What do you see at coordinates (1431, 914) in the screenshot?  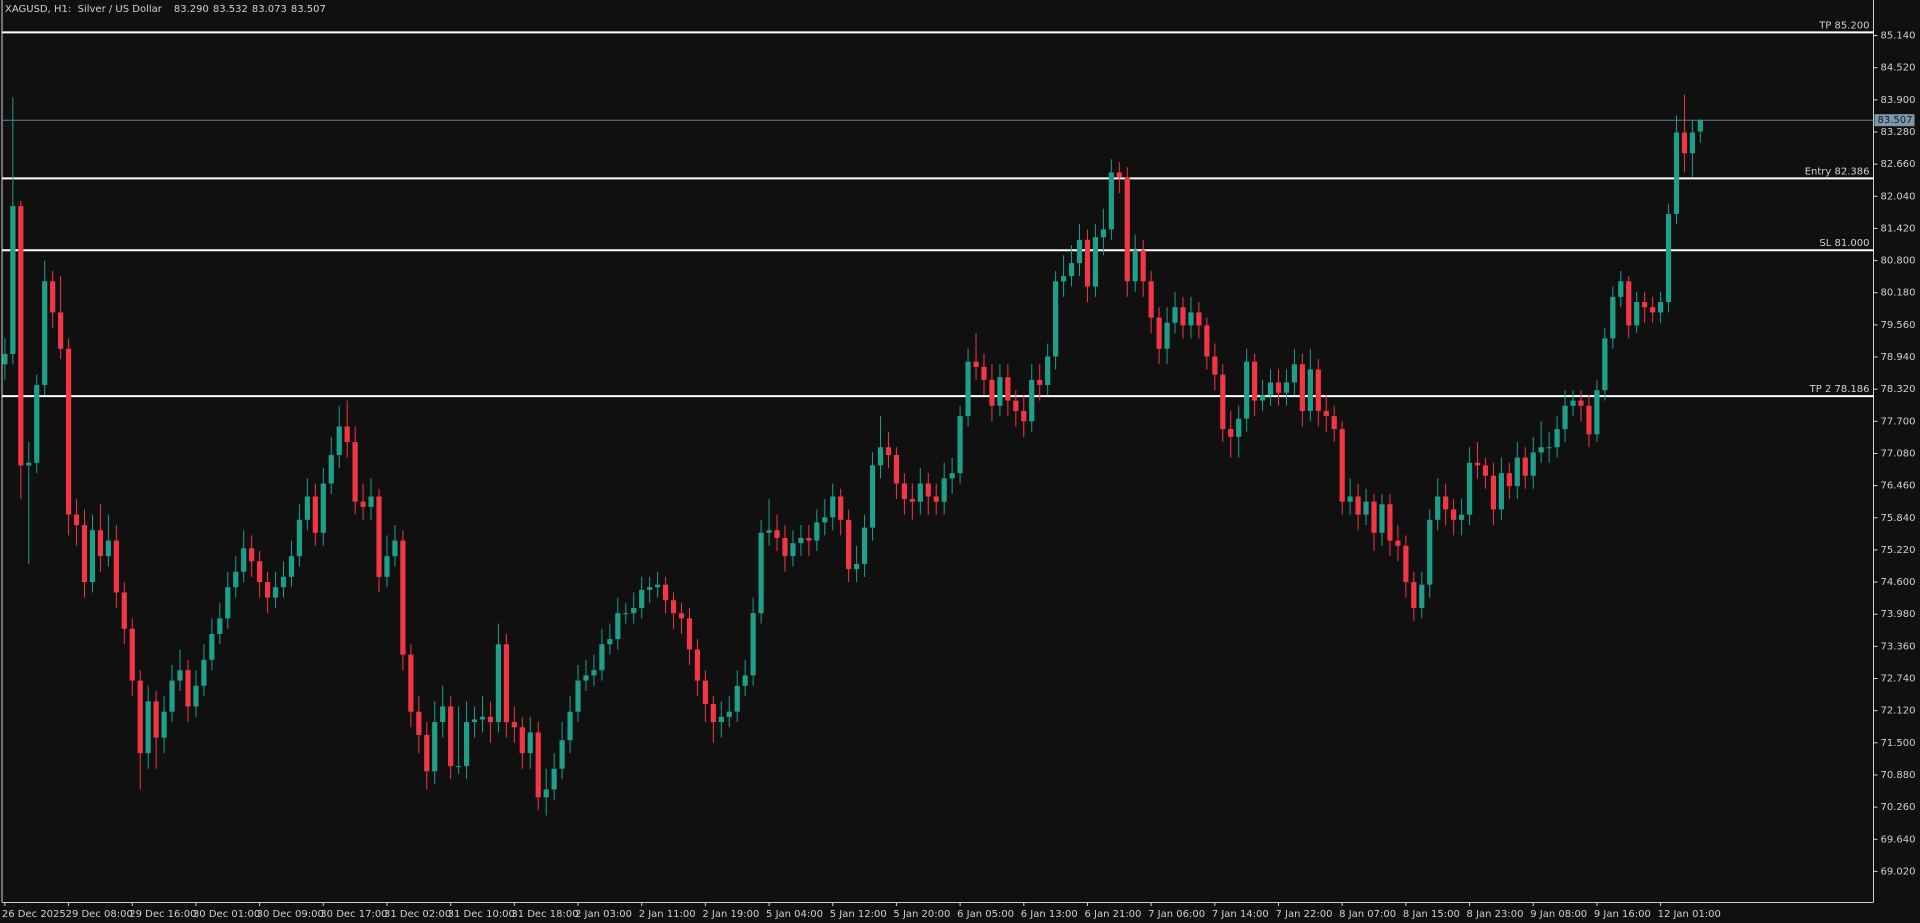 I see `x-tick-label: 8 Jan 15:00` at bounding box center [1431, 914].